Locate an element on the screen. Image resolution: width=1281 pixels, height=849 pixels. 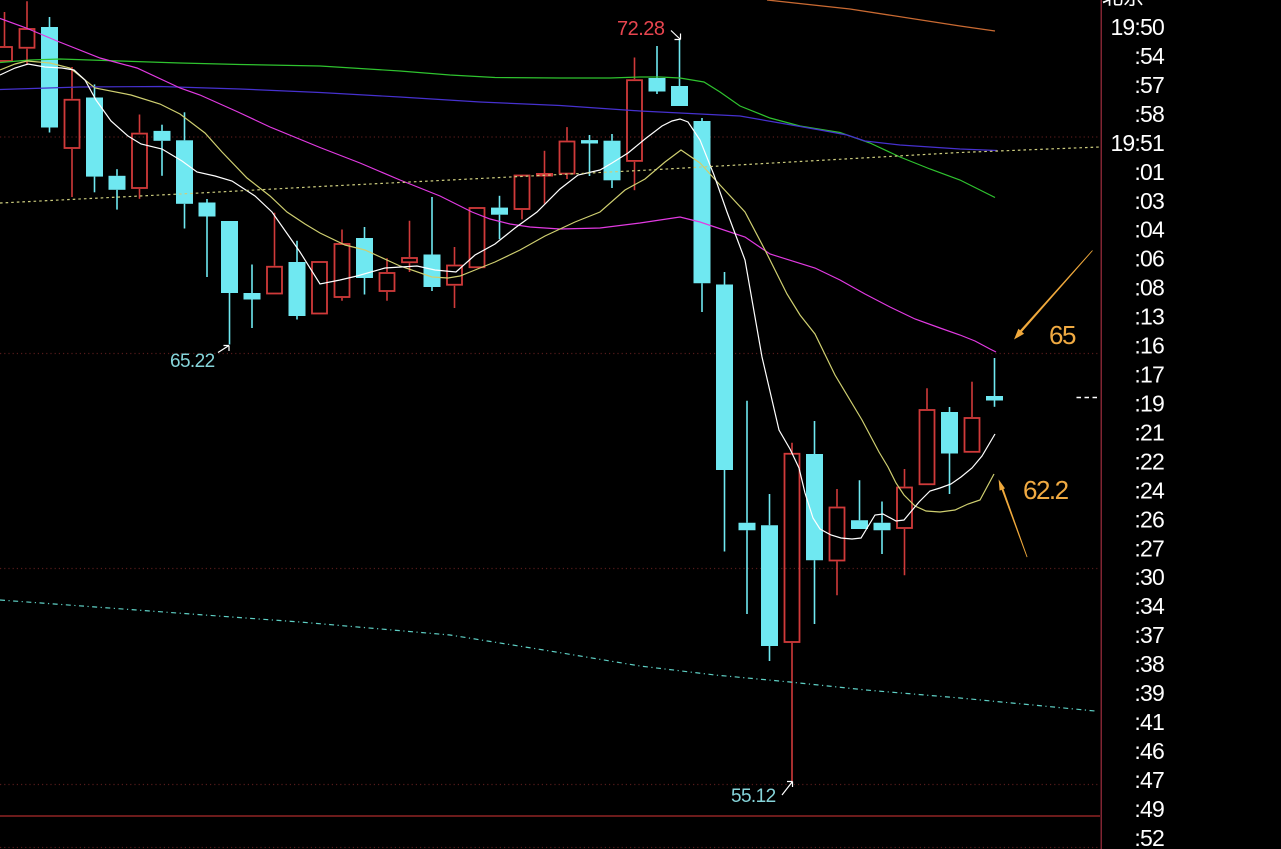
svg-text: 72.28 is located at coordinates (641, 29).